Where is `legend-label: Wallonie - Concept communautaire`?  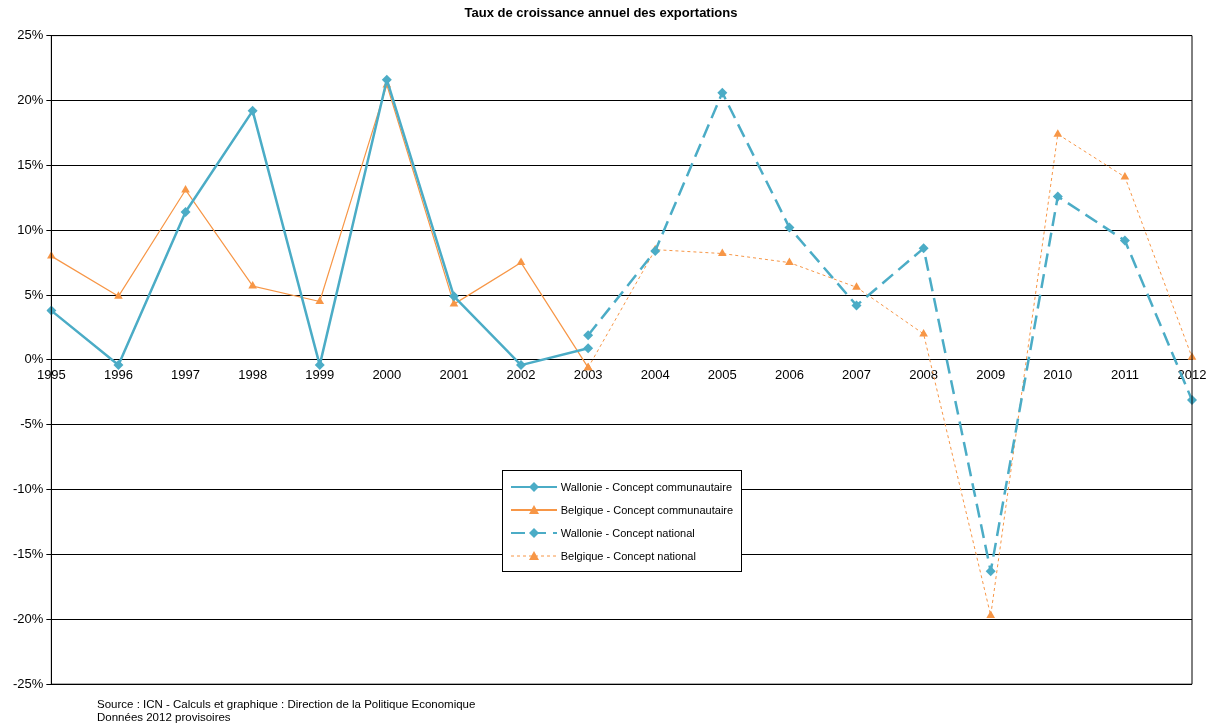 legend-label: Wallonie - Concept communautaire is located at coordinates (646, 486).